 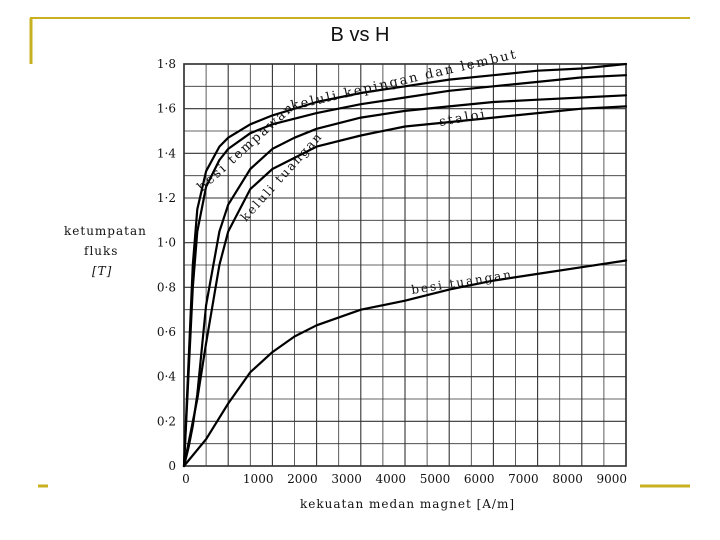 I want to click on y-tick-label: 1·8, so click(x=166, y=64).